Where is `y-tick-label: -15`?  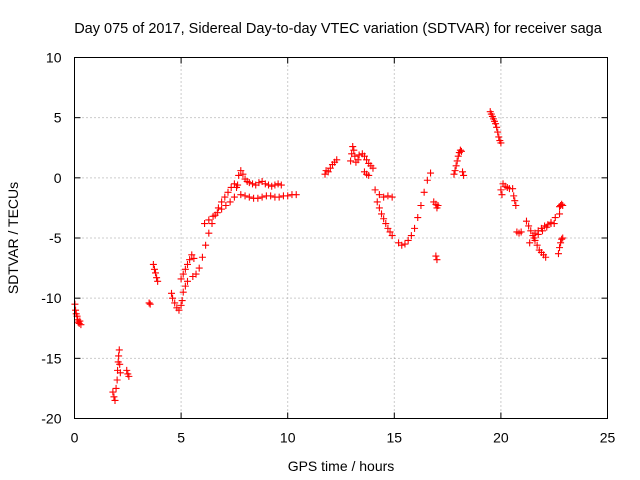 y-tick-label: -15 is located at coordinates (51, 358).